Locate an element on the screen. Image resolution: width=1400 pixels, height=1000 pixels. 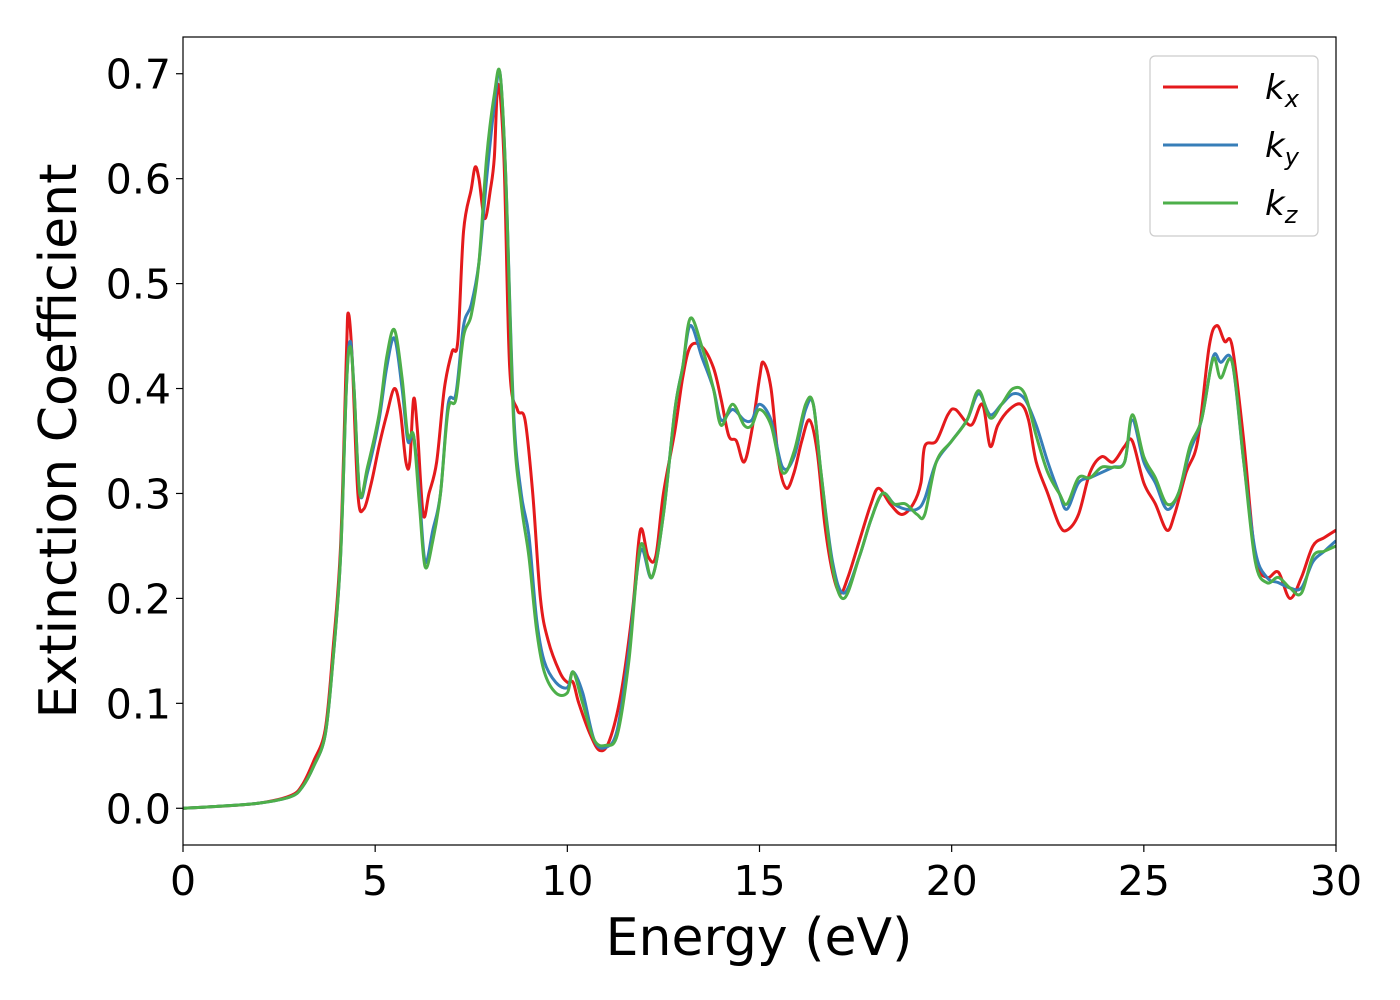
x-tick-label: 15 is located at coordinates (759, 881).